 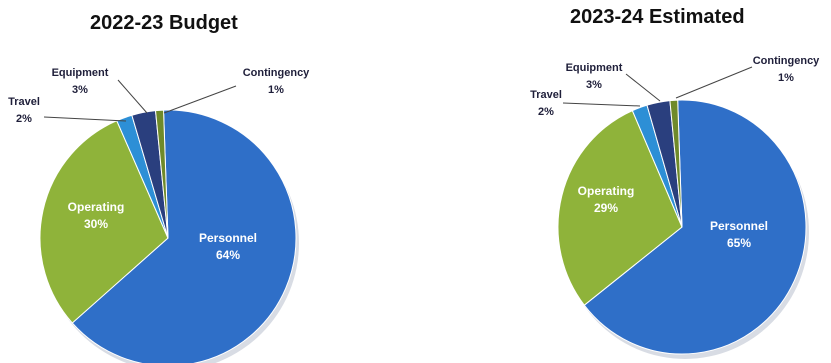 I want to click on slice-value-operating: 30%, so click(x=96, y=224).